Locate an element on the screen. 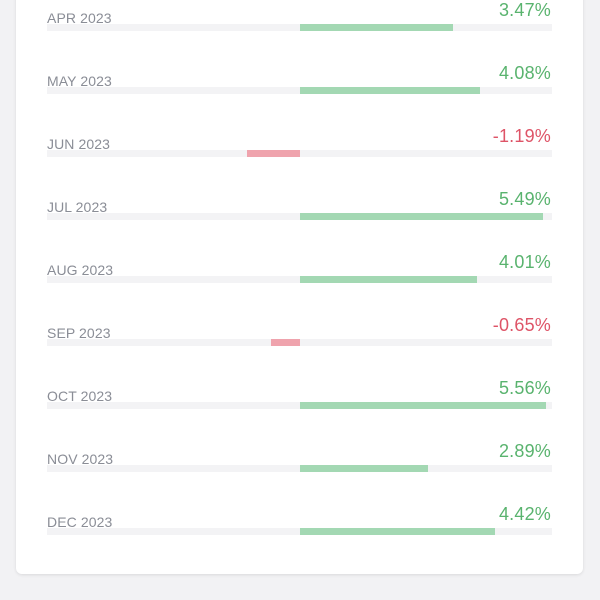  return-value: 2.89% is located at coordinates (524, 451).